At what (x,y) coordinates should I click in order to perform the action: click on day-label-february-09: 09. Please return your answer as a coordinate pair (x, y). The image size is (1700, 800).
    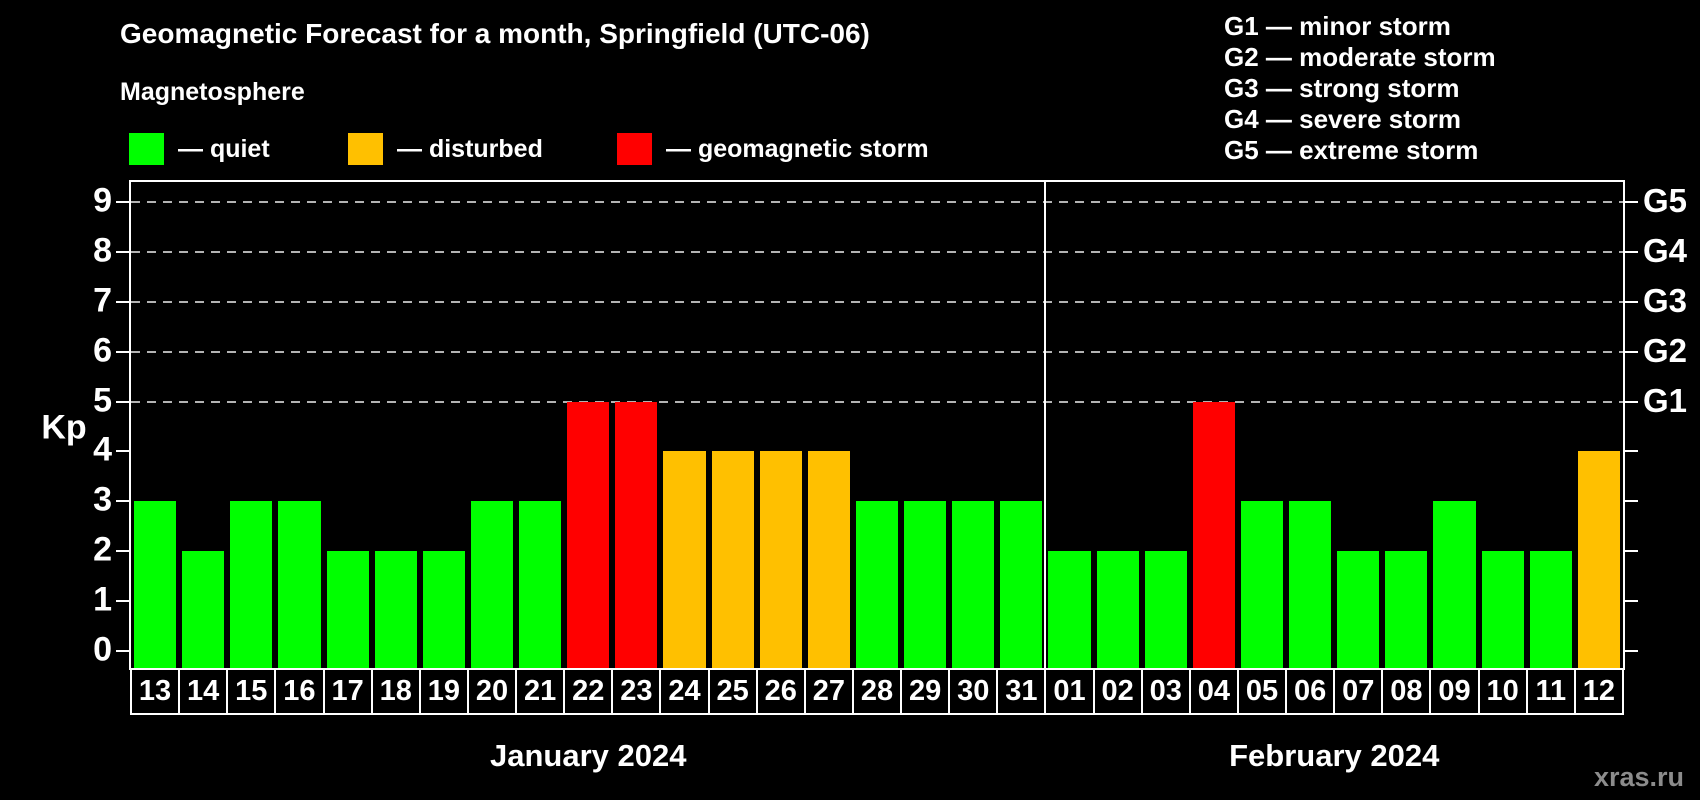
    Looking at the image, I should click on (1454, 691).